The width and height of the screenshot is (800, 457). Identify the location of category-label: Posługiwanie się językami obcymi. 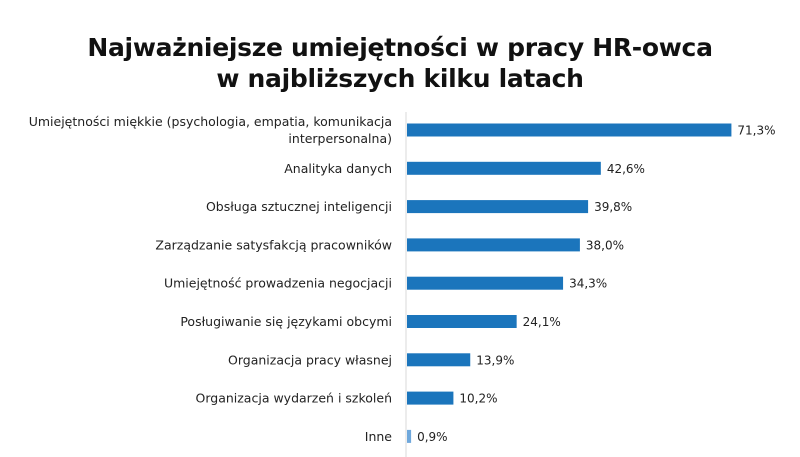
(286, 321).